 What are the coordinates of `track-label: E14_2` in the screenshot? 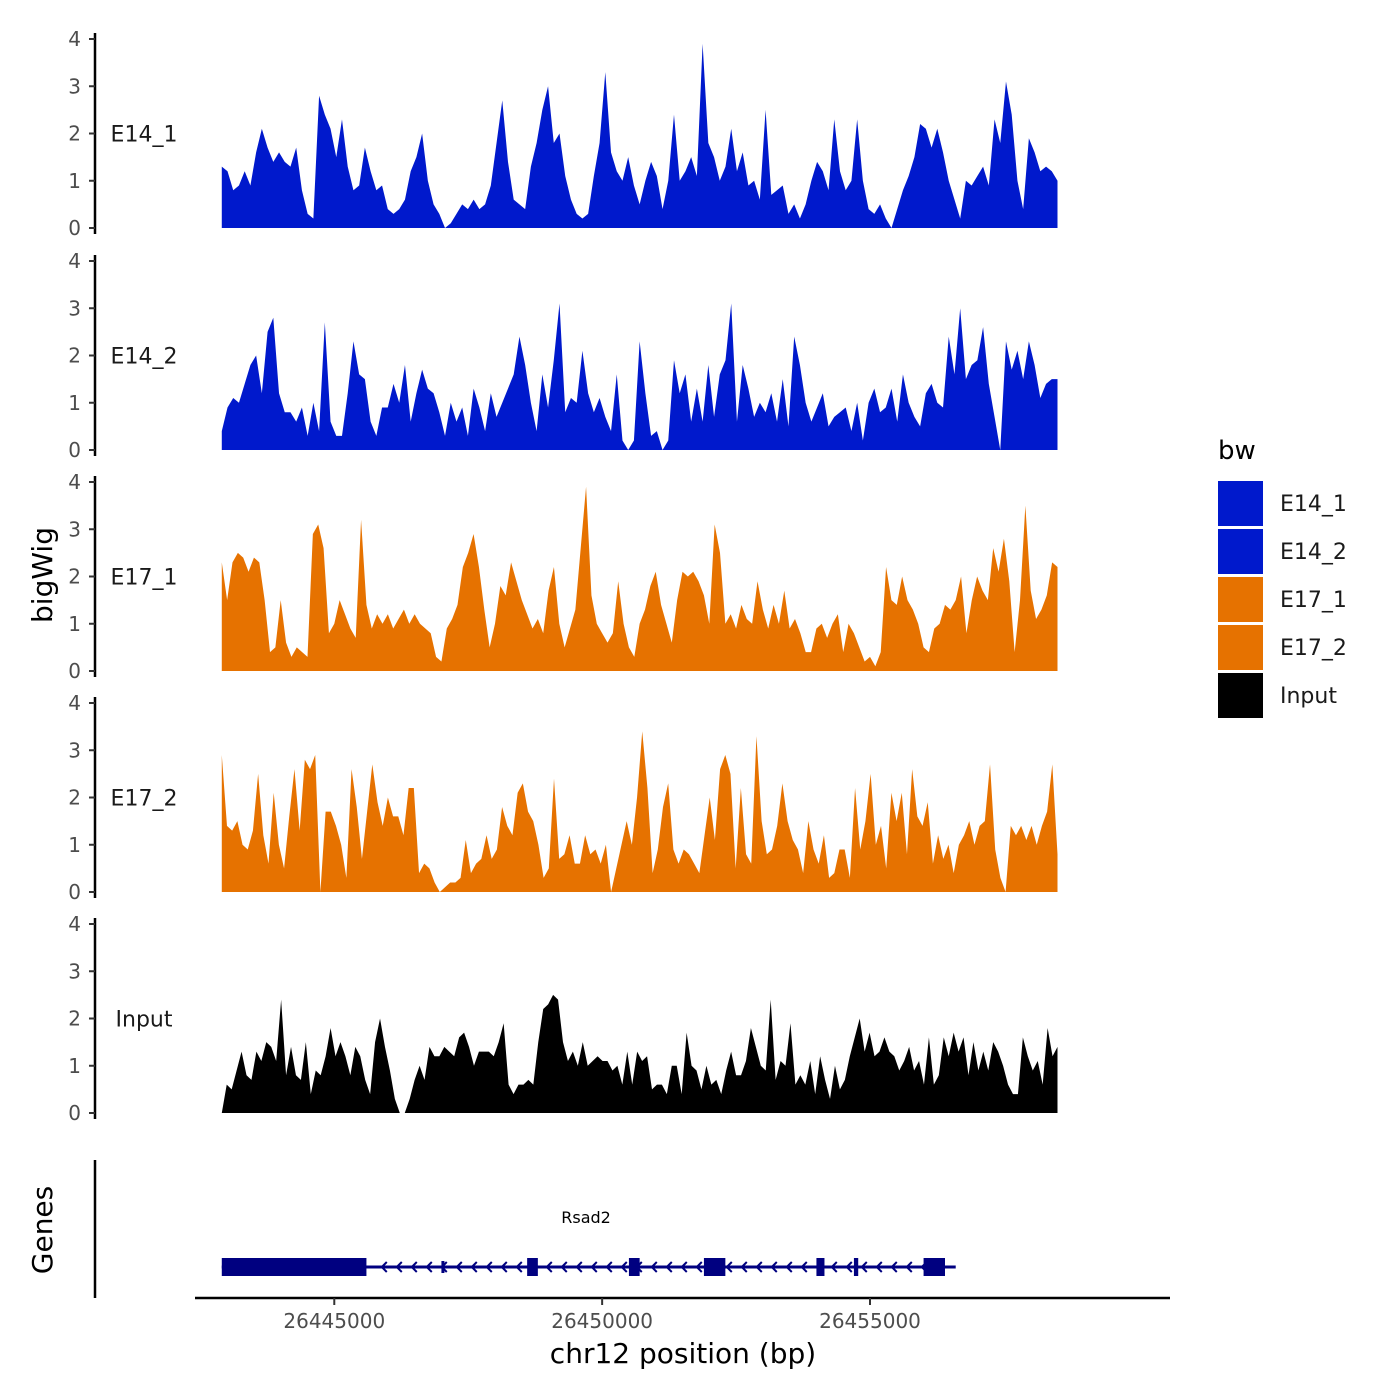 It's located at (144, 357).